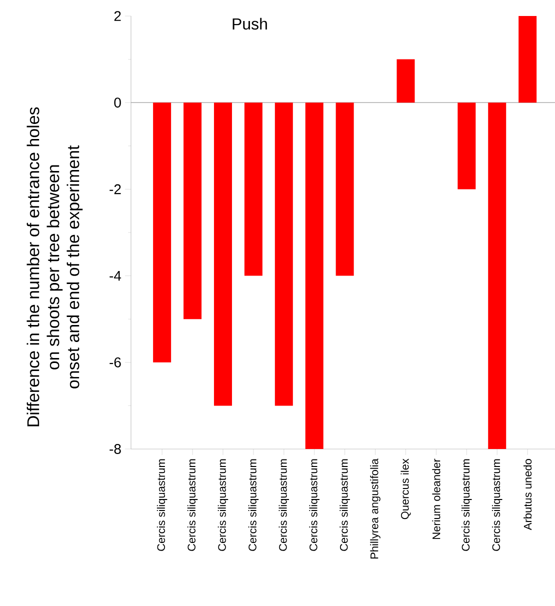 This screenshot has width=555, height=606. Describe the element at coordinates (54, 266) in the screenshot. I see `y-axis-title: Difference in the number of entrance holes on shoots per tree between onset and end of the experiment` at that location.